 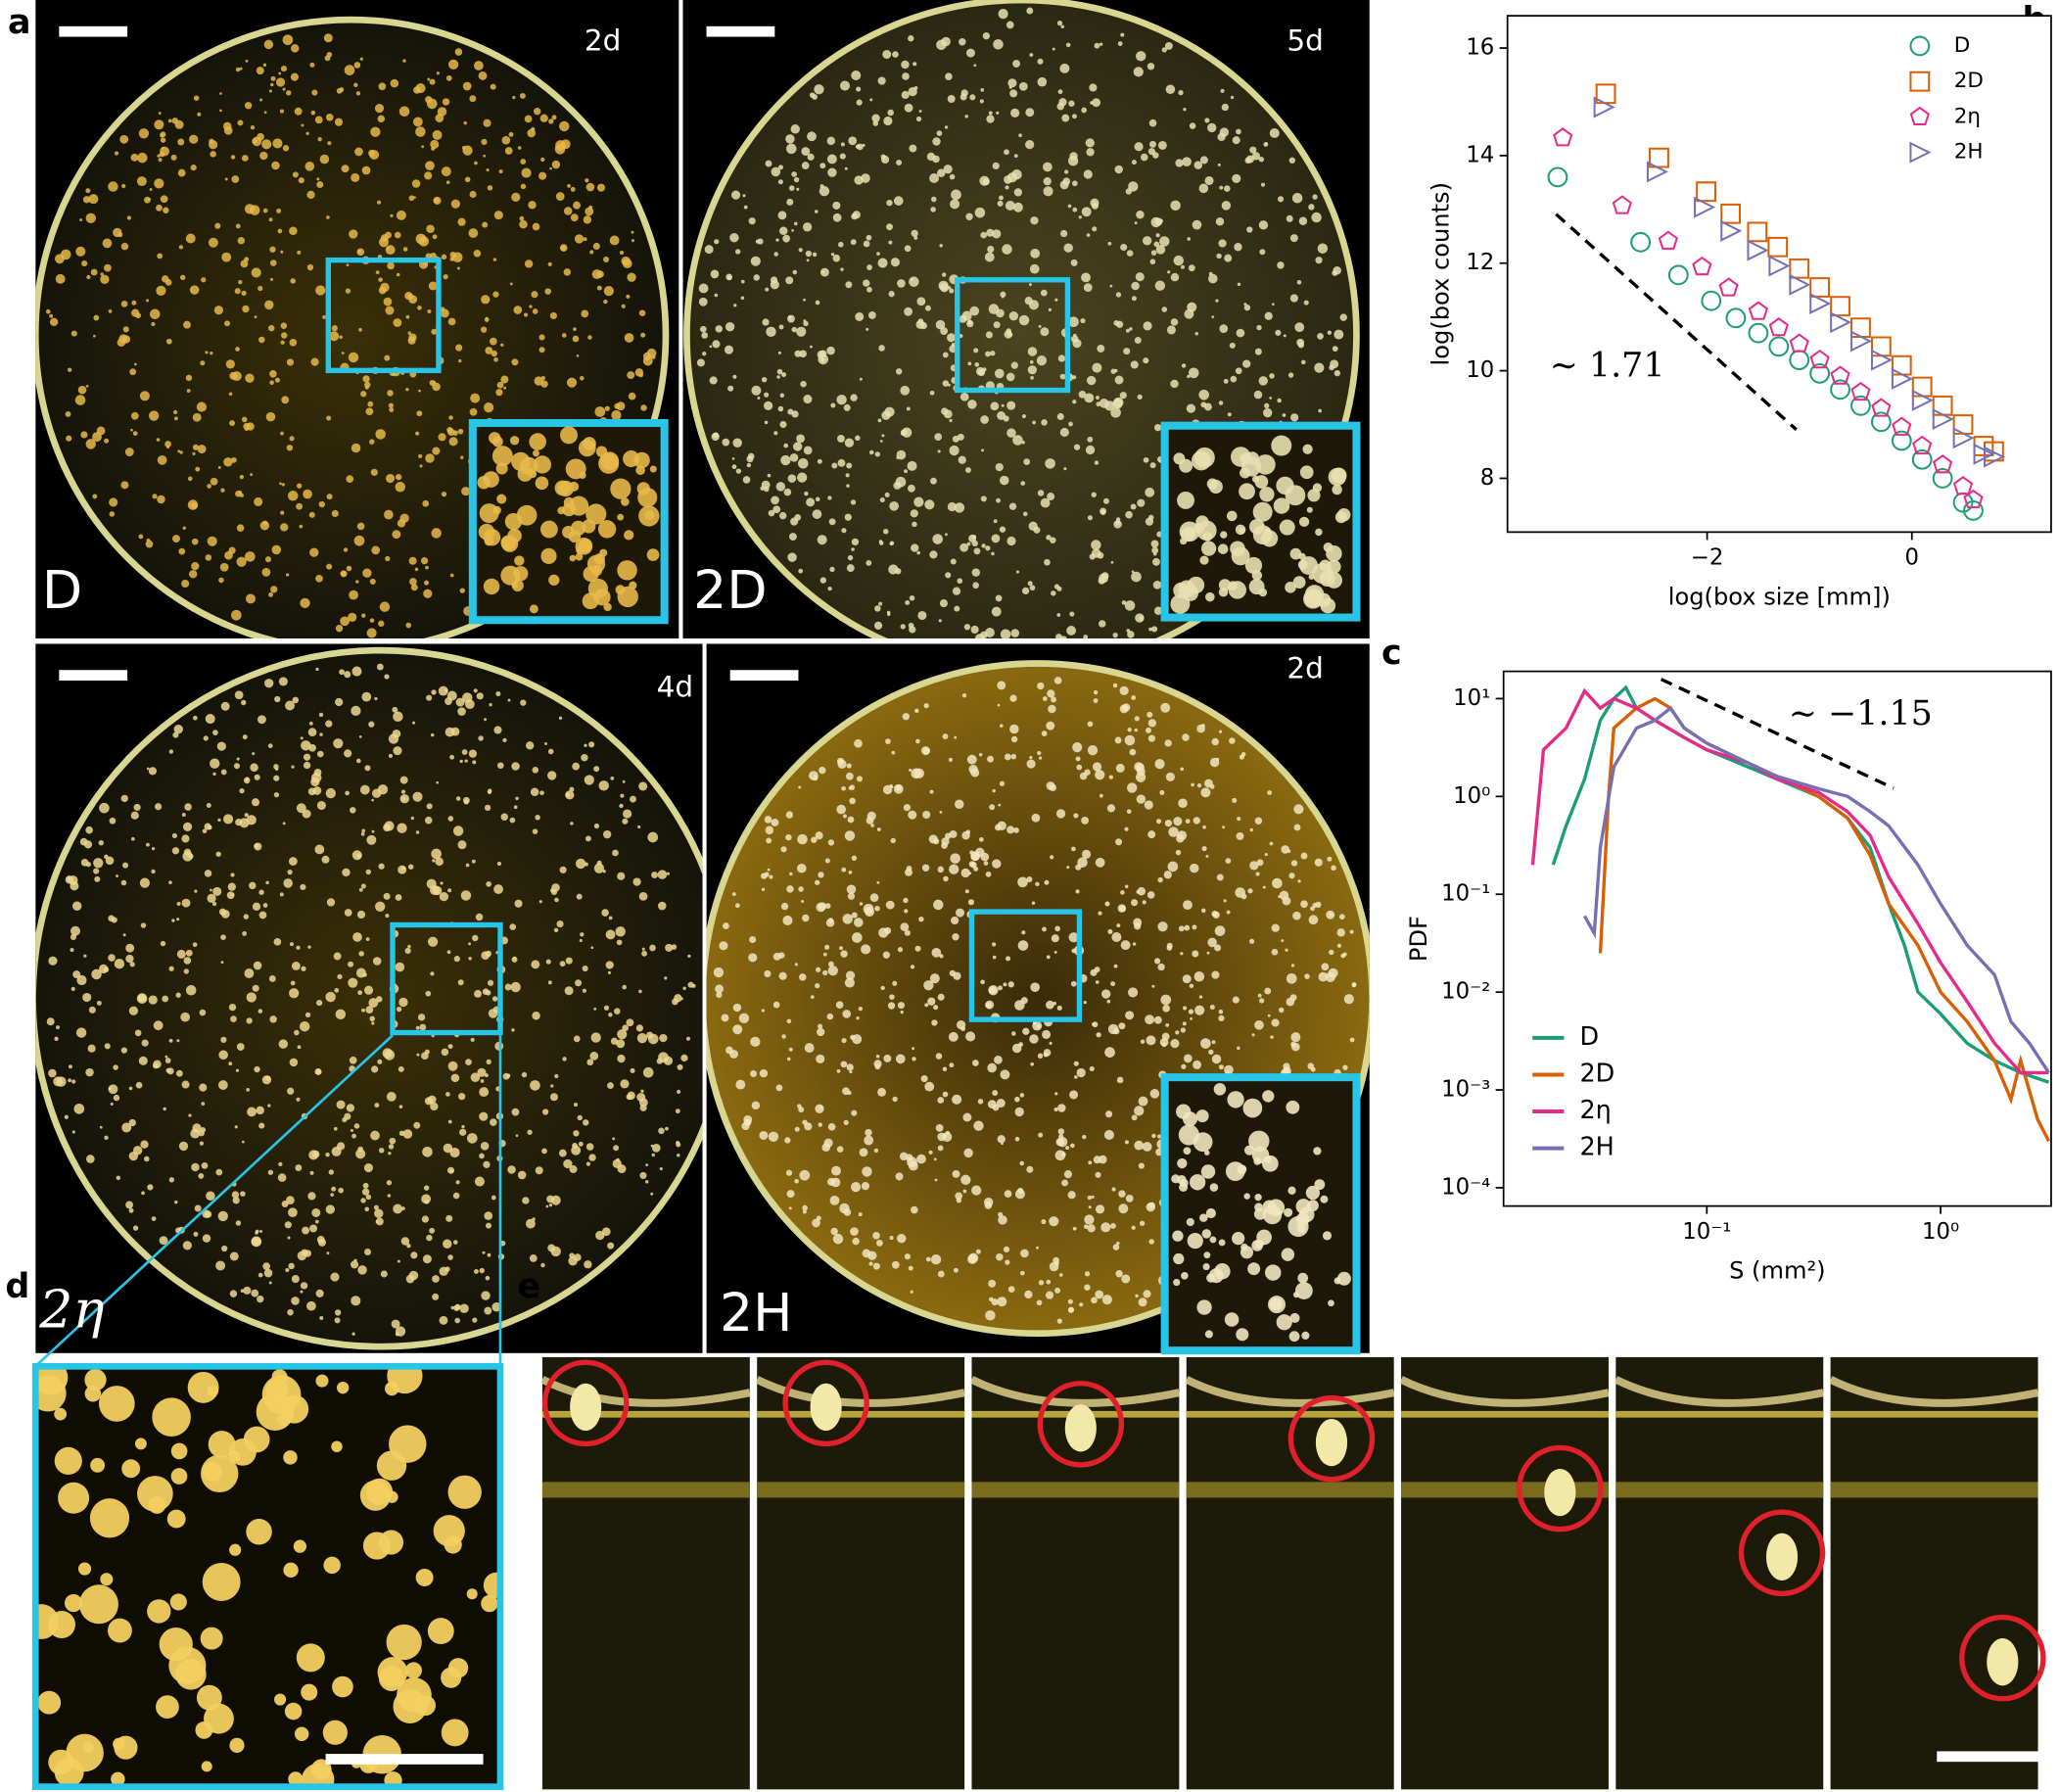 I want to click on scale-bar, so click(x=740, y=31).